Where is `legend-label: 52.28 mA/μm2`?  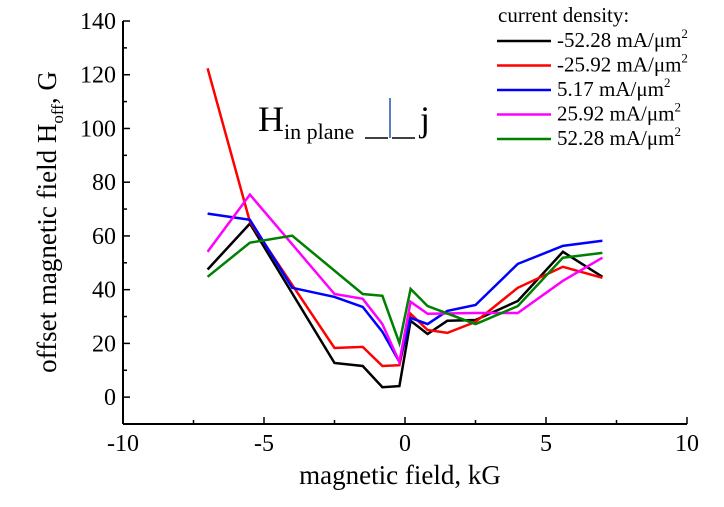 legend-label: 52.28 mA/μm2 is located at coordinates (619, 137).